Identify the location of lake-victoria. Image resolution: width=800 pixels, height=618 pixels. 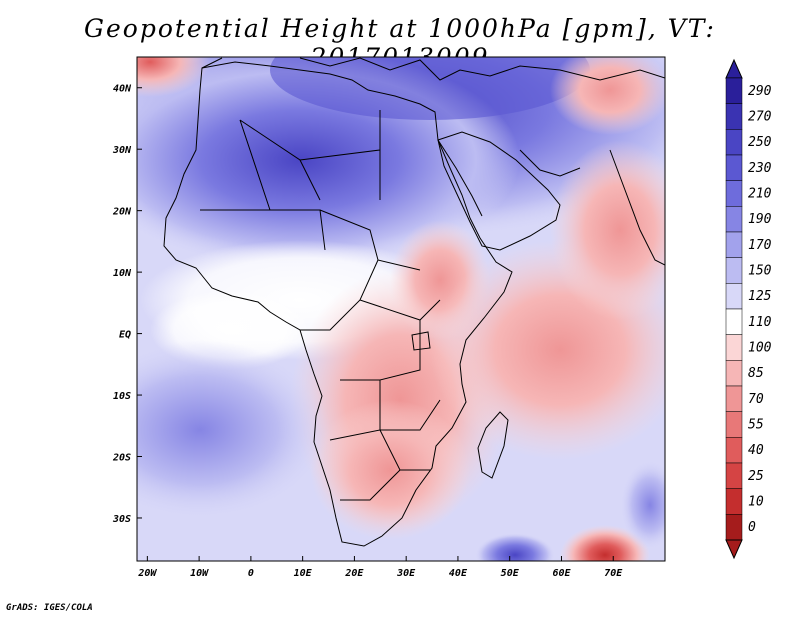
(421, 341).